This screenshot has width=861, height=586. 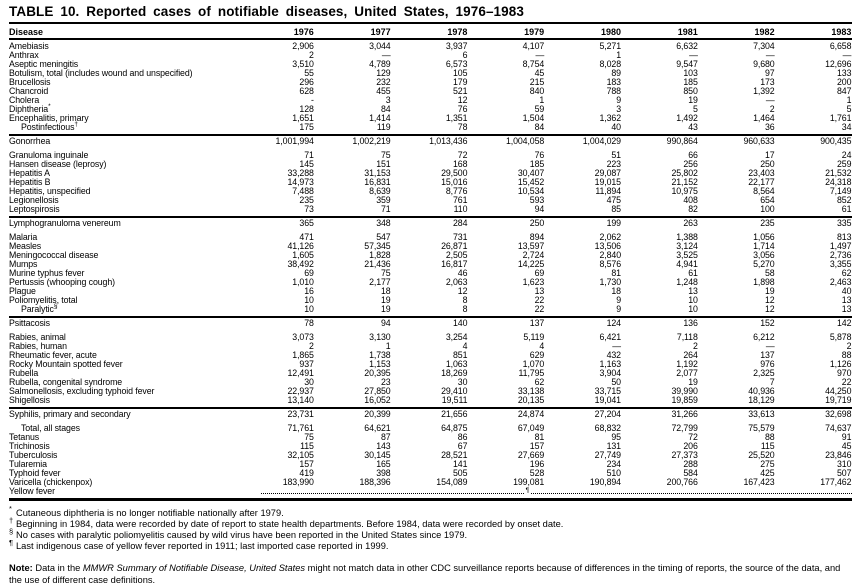 I want to click on value-cell: 8,776, so click(x=456, y=191).